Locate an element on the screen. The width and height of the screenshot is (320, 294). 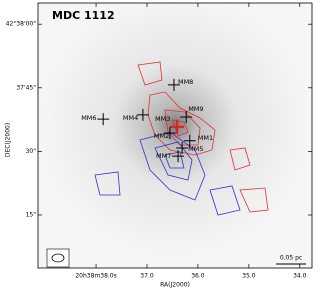
y-tick-label: 15" is located at coordinates (31, 215).